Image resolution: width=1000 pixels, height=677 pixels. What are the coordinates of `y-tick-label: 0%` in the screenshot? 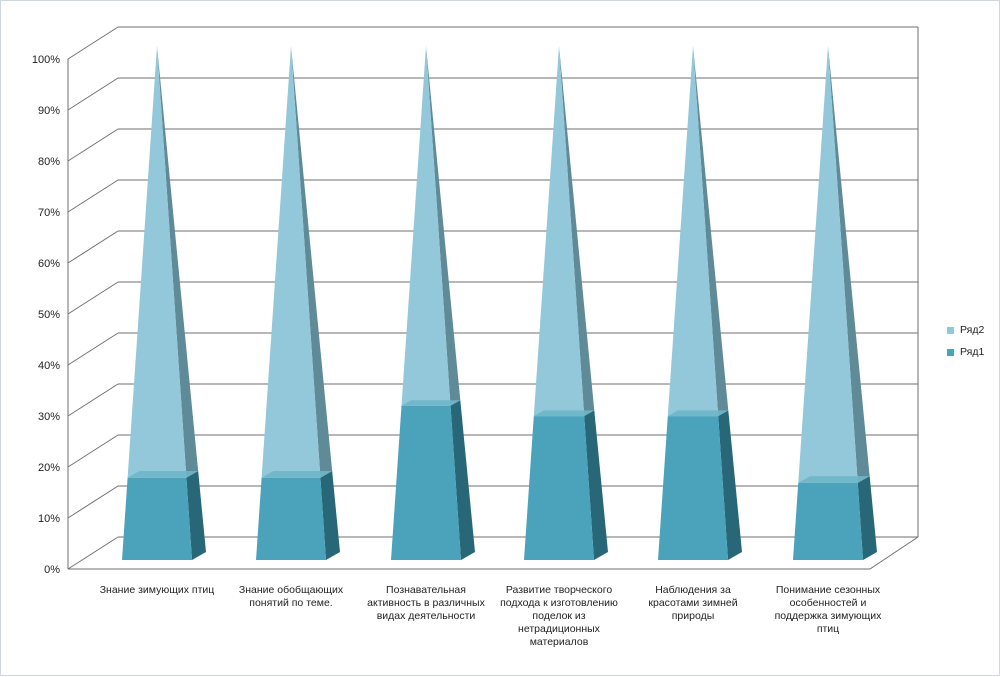 It's located at (52, 570).